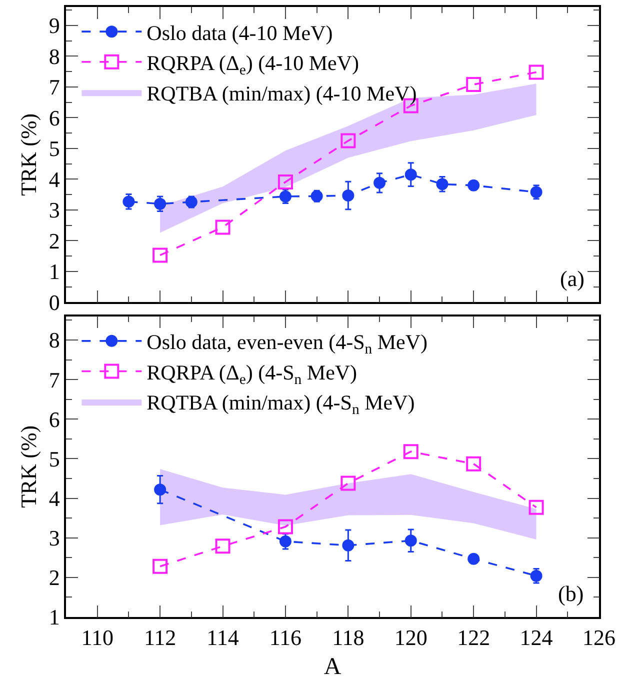 This screenshot has height=680, width=621. I want to click on legend-label: RQRPA (Δ$_{e}$) (4-S$_{n}$ MeV), so click(252, 374).